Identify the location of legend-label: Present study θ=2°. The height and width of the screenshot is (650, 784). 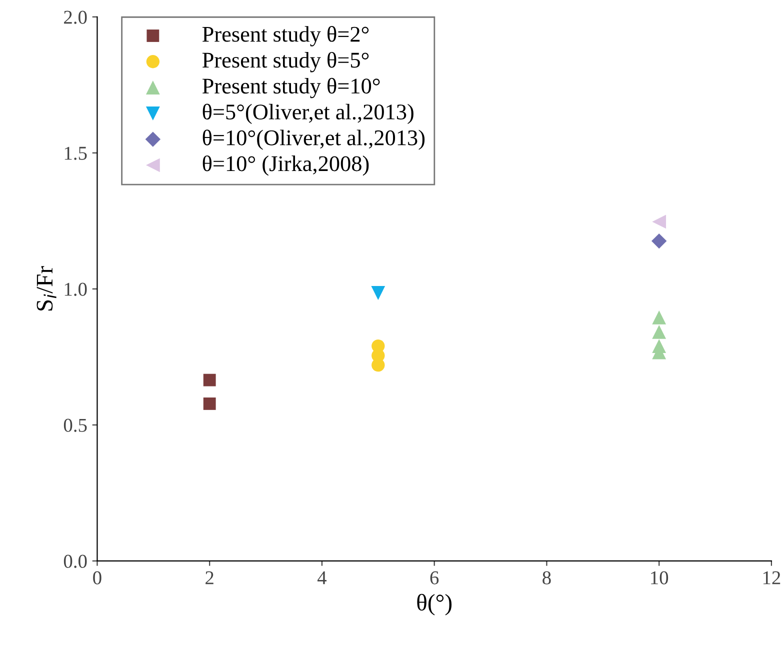
(285, 36).